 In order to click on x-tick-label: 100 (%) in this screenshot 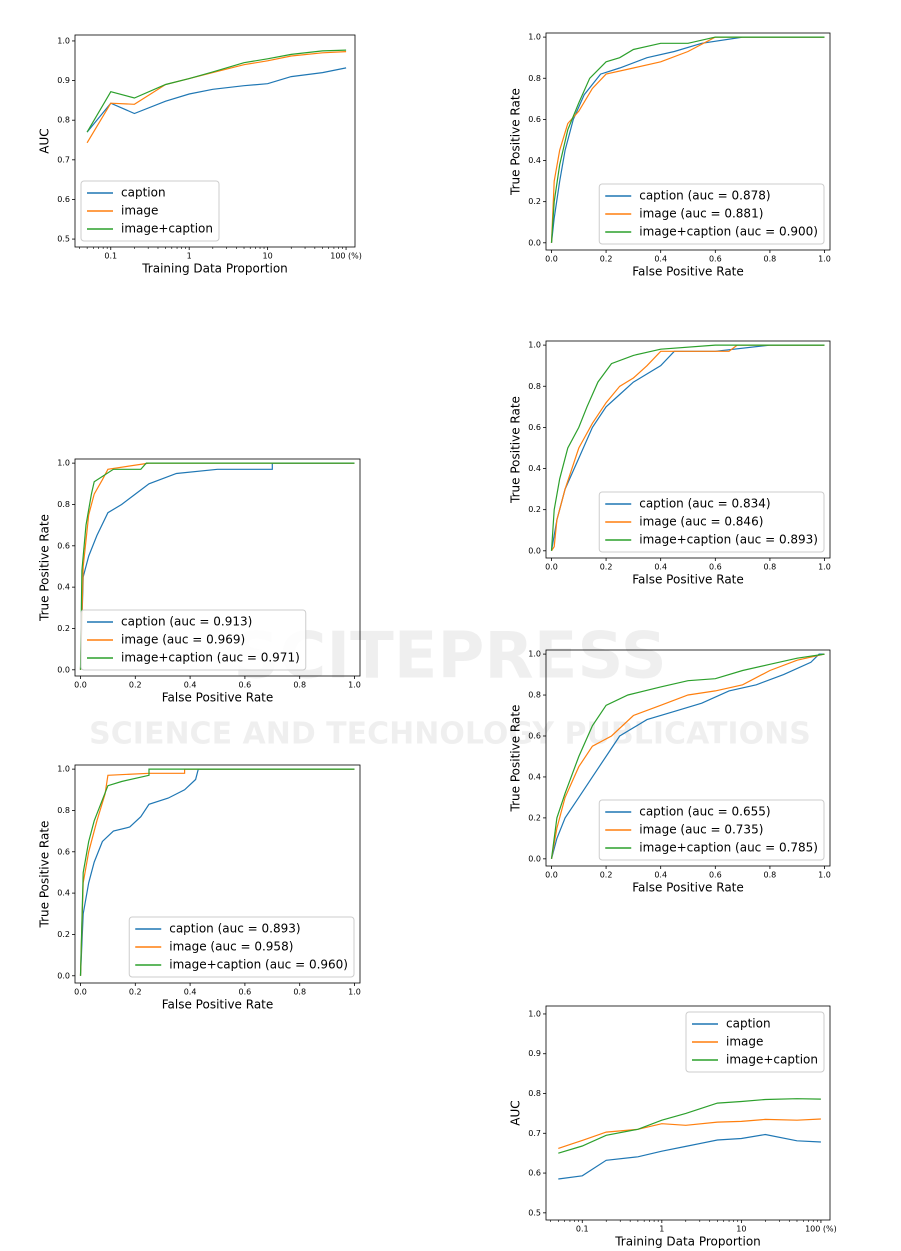, I will do `click(821, 1229)`.